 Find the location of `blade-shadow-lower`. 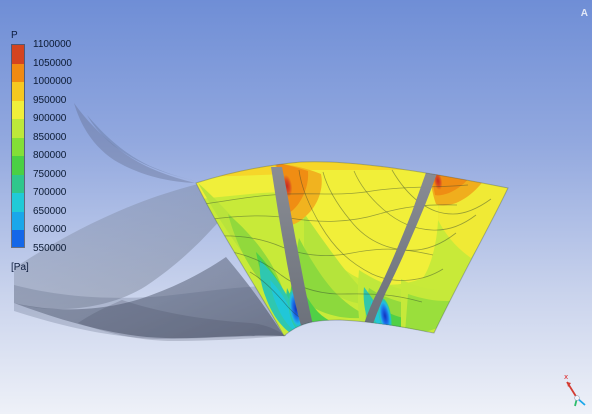

blade-shadow-lower is located at coordinates (149, 298).